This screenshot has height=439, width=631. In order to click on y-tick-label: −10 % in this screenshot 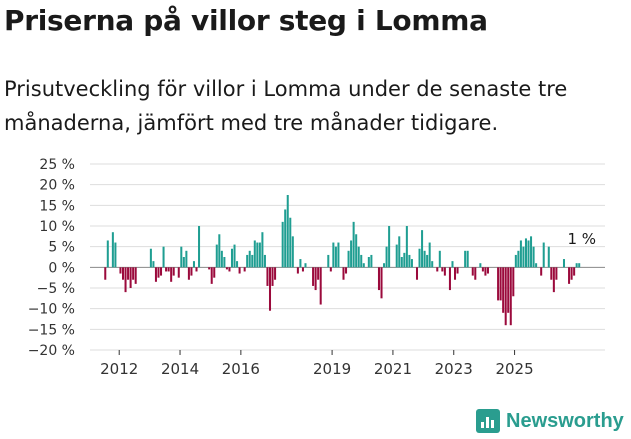, I will do `click(51, 310)`.